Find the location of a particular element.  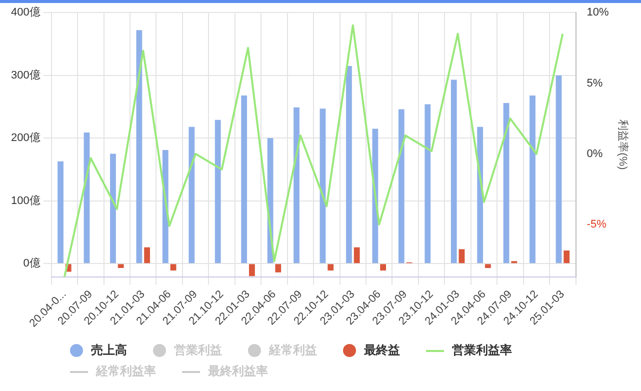

y-tick-label: 100億 is located at coordinates (25, 200).